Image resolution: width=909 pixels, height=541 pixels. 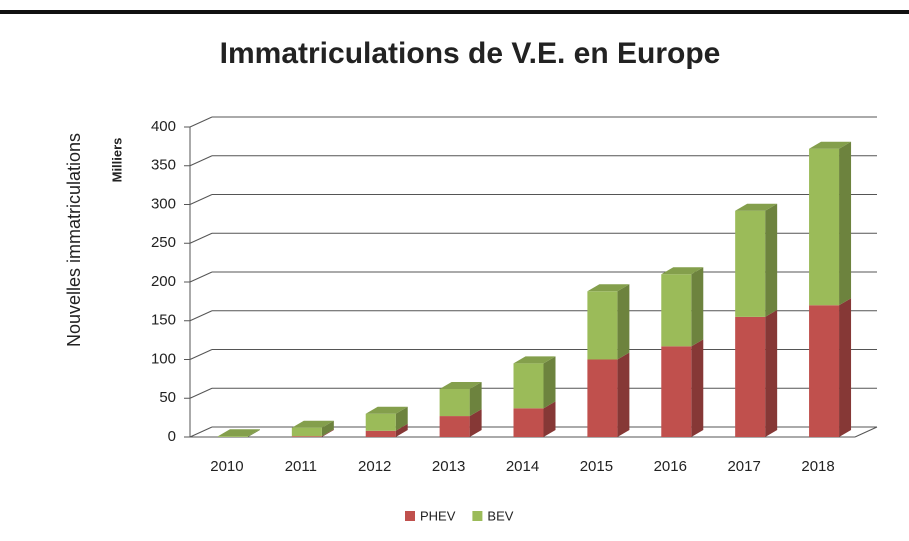 I want to click on y-axis-label: Nouvelles immatriculations, so click(x=74, y=240).